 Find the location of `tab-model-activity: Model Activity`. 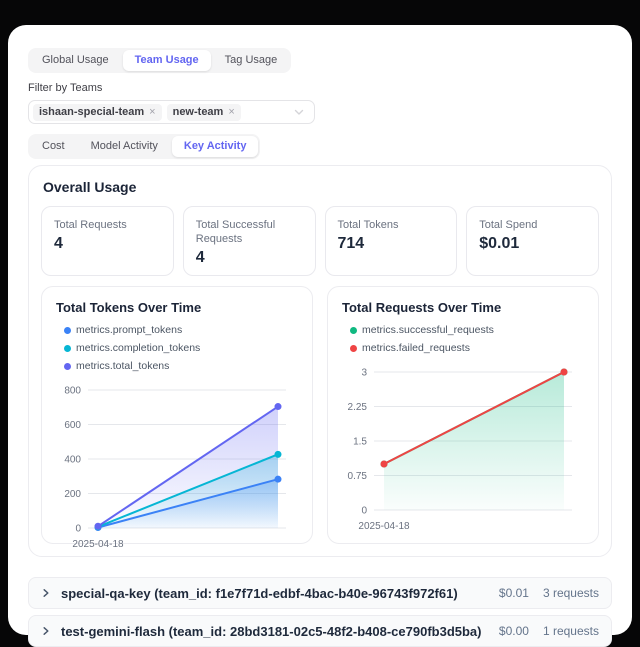

tab-model-activity: Model Activity is located at coordinates (124, 146).